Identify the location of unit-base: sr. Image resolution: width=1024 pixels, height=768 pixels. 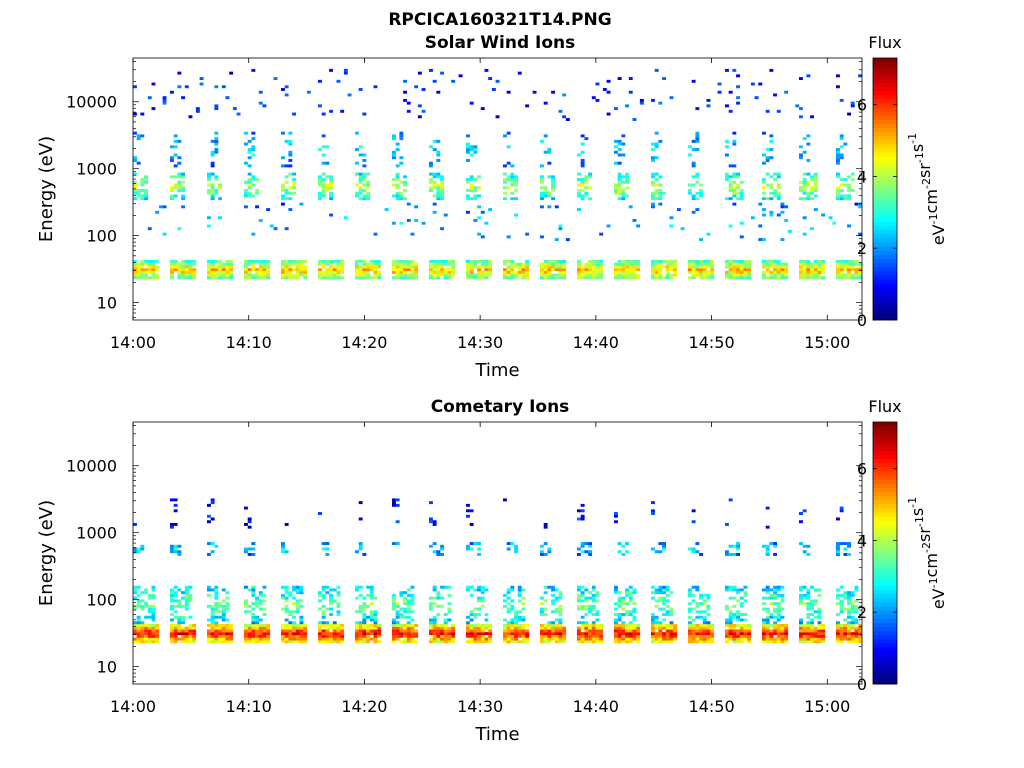
(924, 170).